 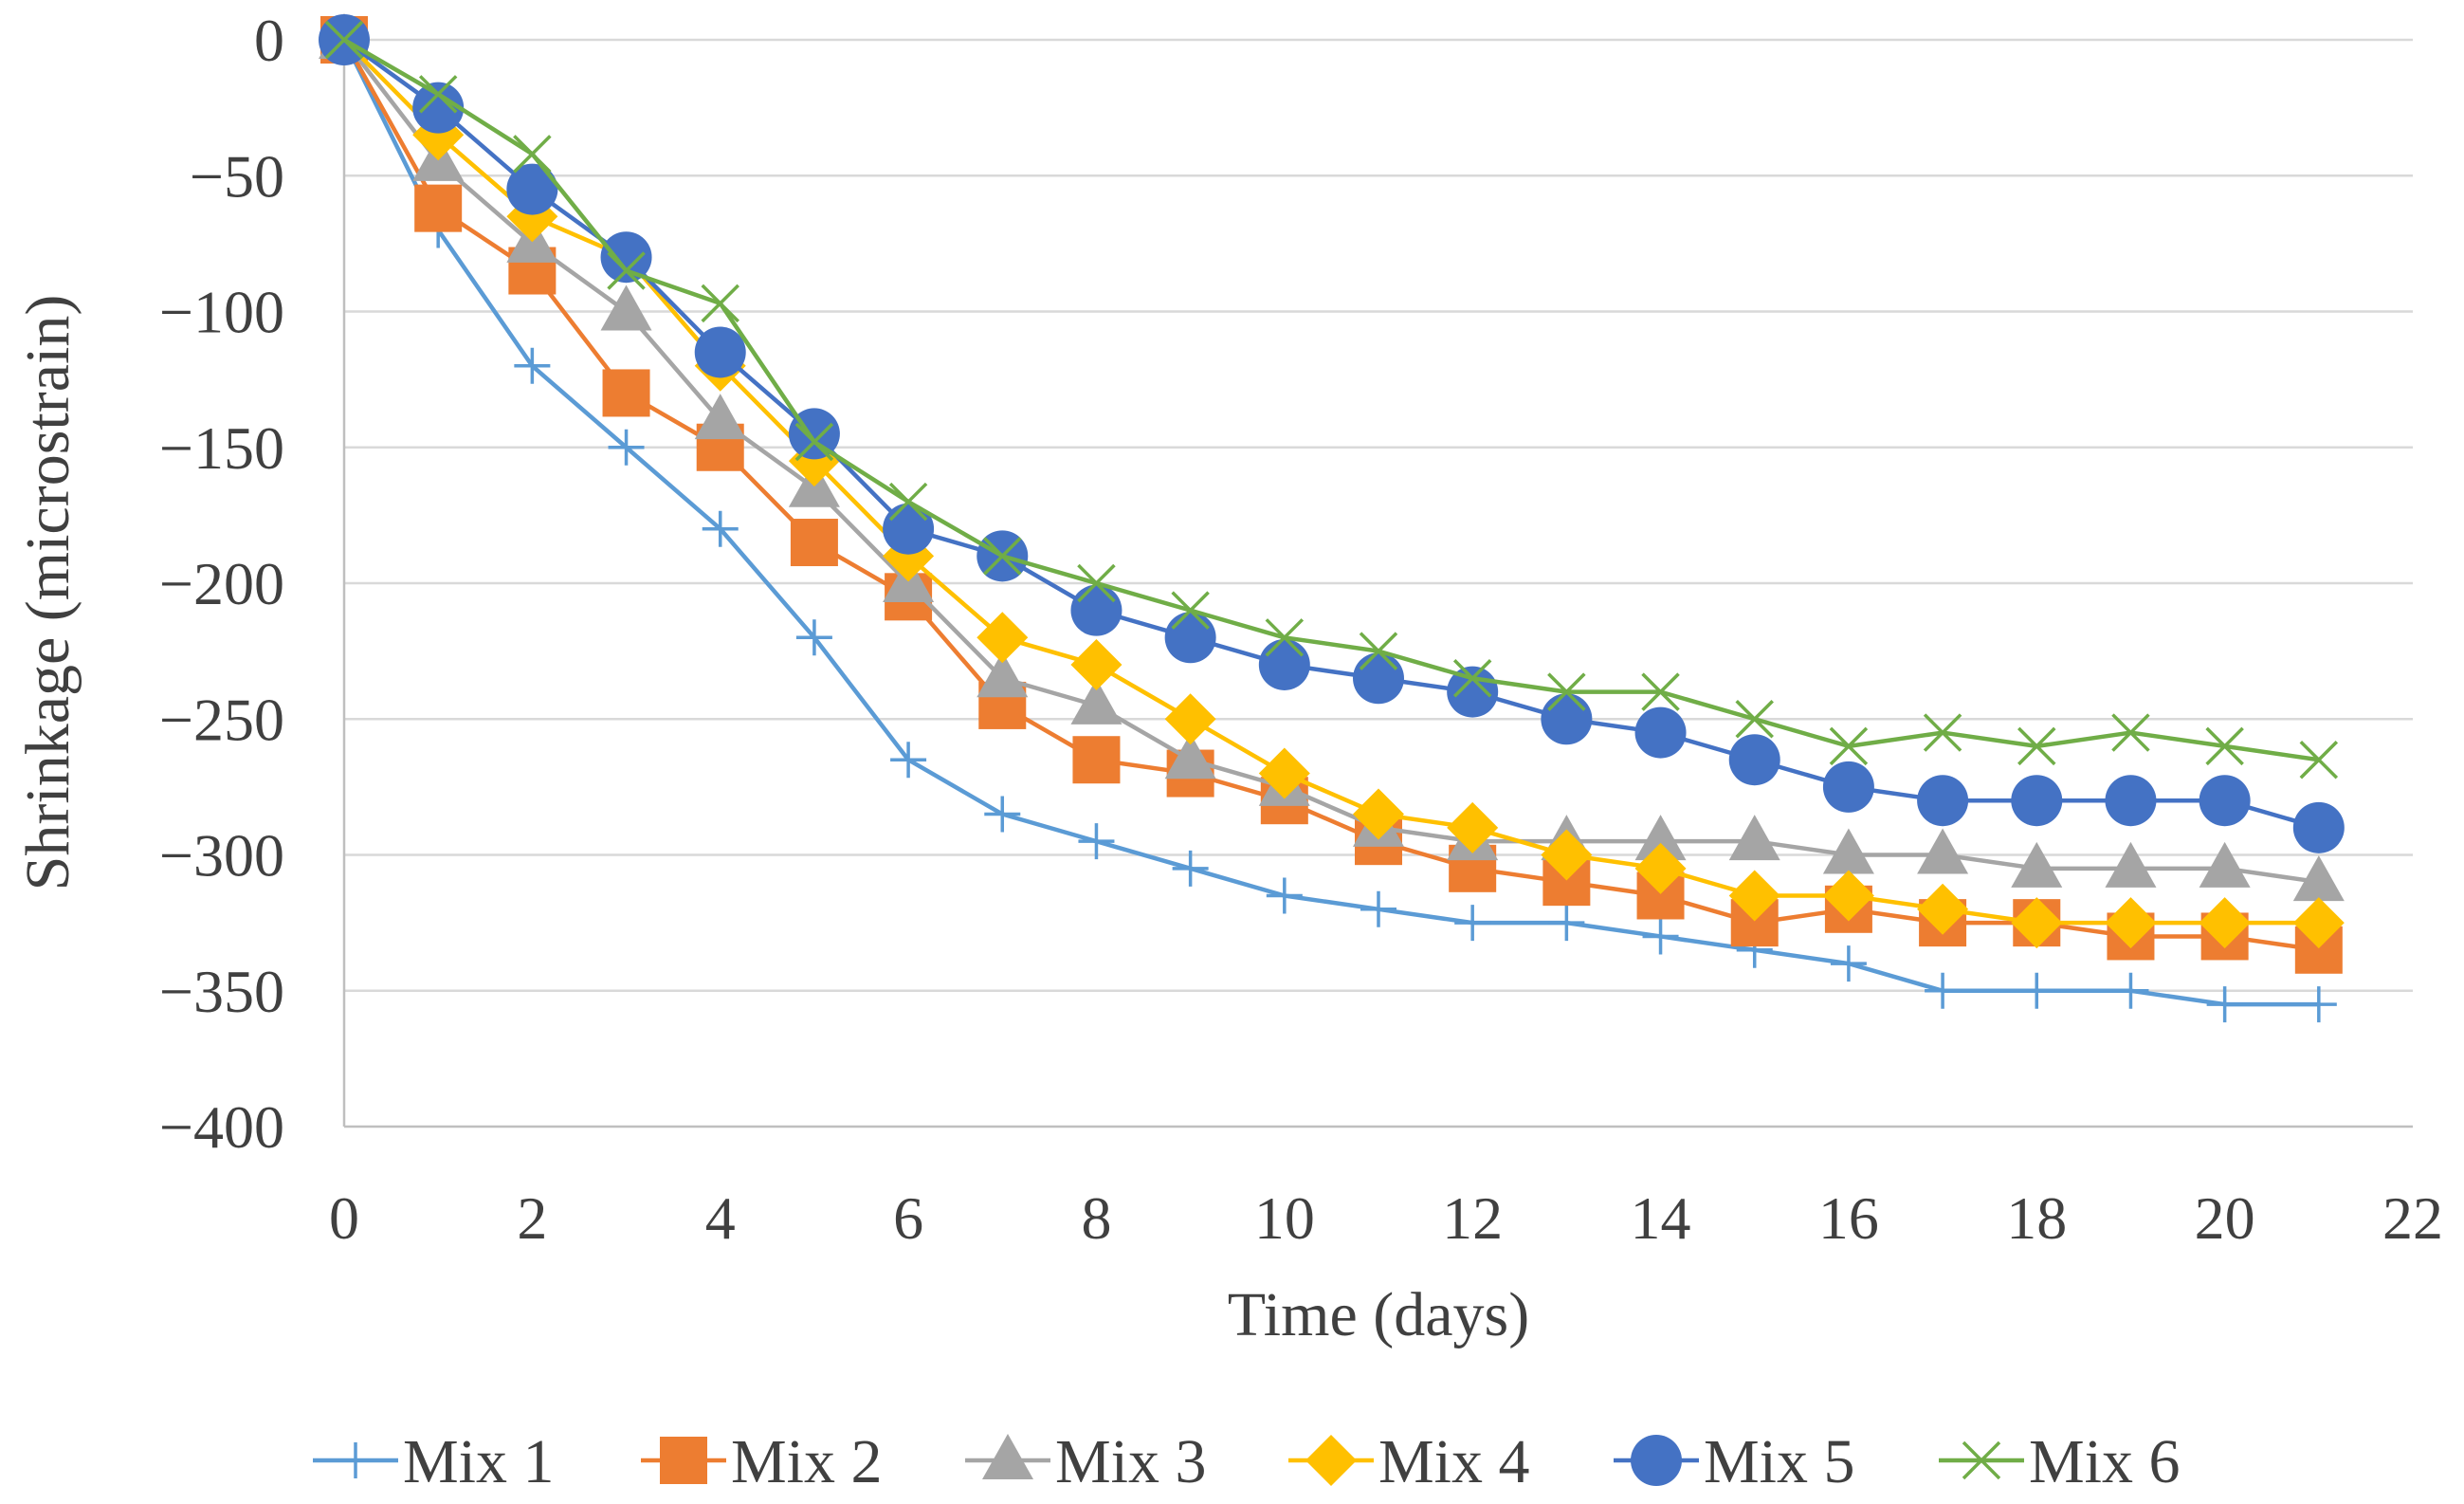 I want to click on legend-item: Mix 4, so click(x=1409, y=1461).